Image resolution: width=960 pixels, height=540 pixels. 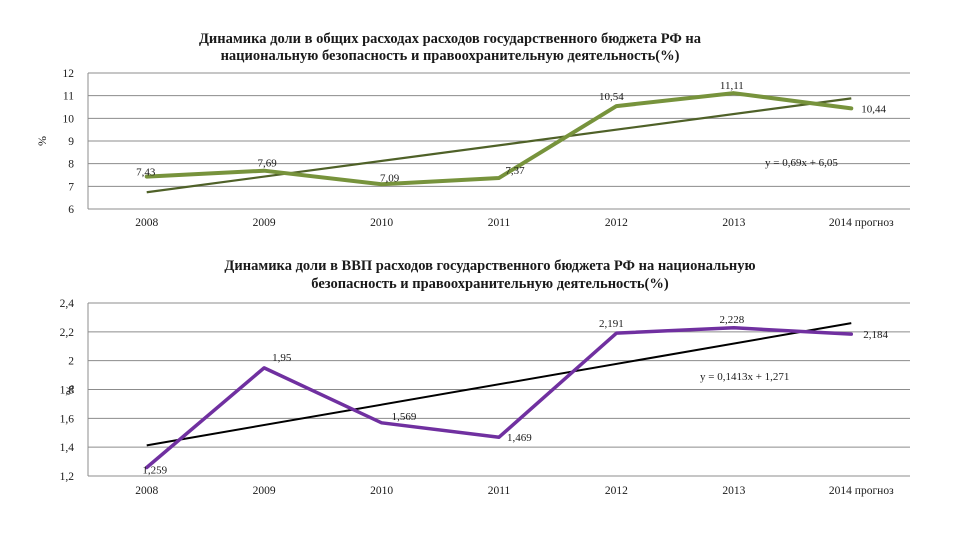 I want to click on y-tick-label: 6, so click(x=71, y=210).